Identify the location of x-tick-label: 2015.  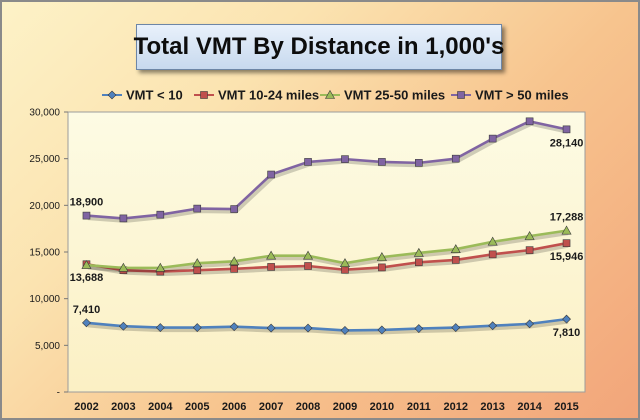
(566, 407).